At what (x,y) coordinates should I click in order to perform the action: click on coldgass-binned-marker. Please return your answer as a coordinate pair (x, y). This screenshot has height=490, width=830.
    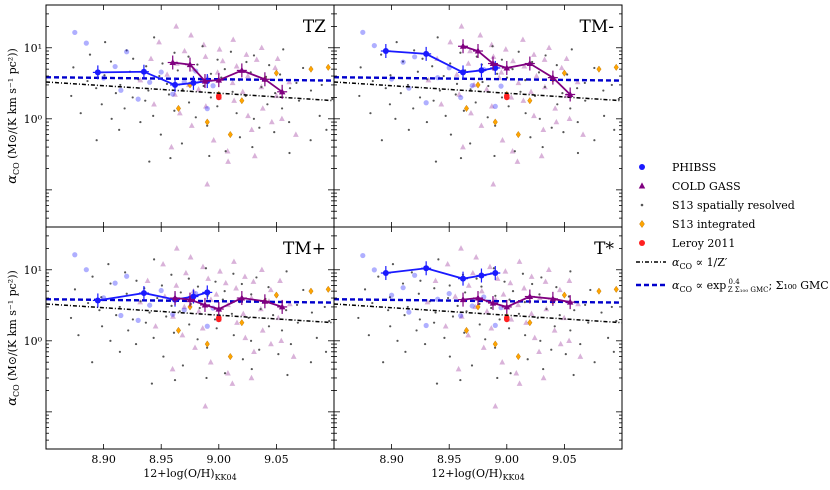
    Looking at the image, I should click on (463, 299).